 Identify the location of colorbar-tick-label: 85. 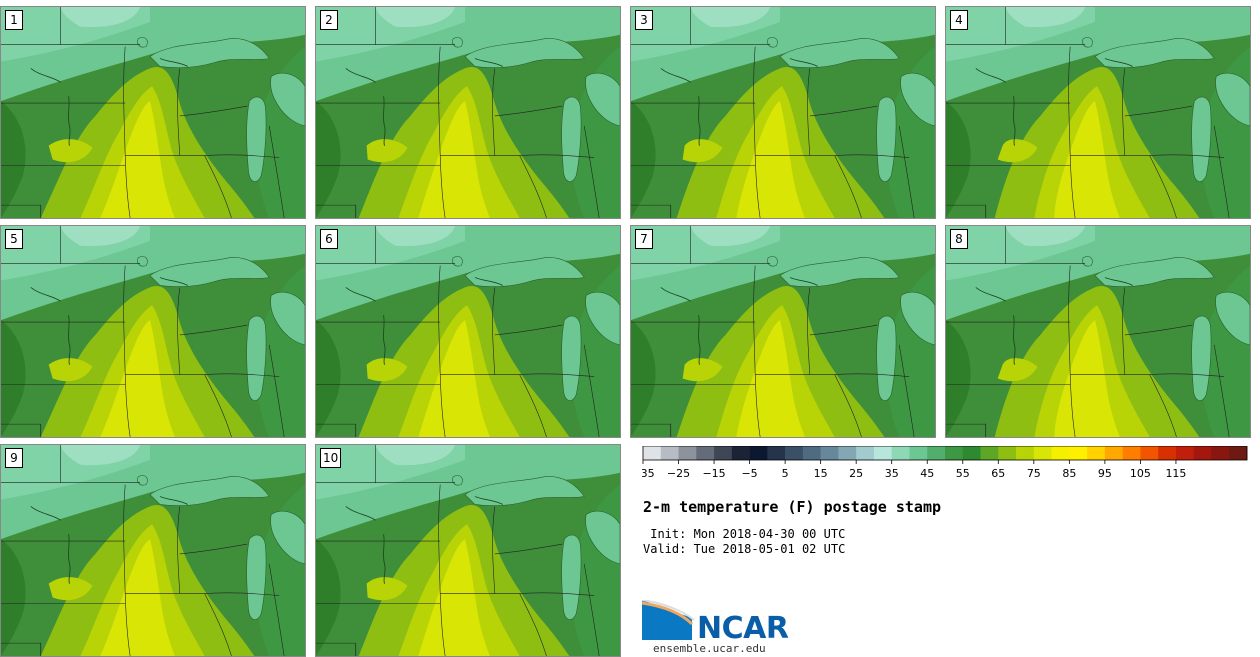
(1069, 473).